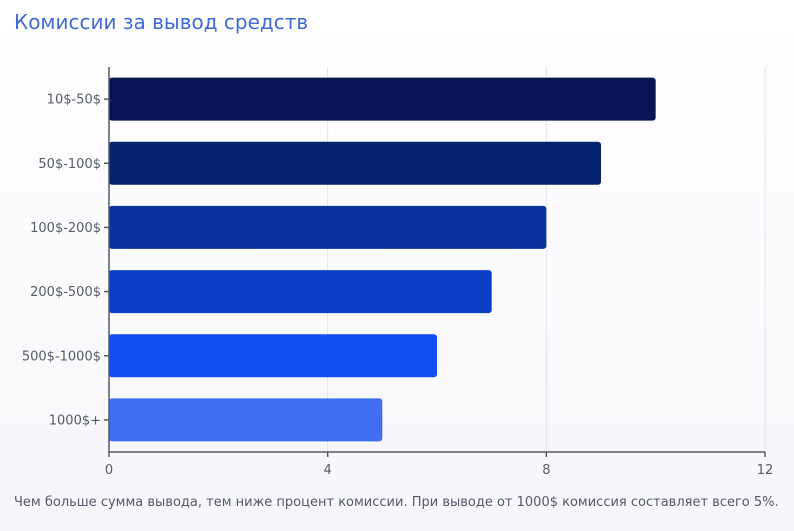 Image resolution: width=794 pixels, height=531 pixels. I want to click on y-tick-label: 50$-100$, so click(69, 164).